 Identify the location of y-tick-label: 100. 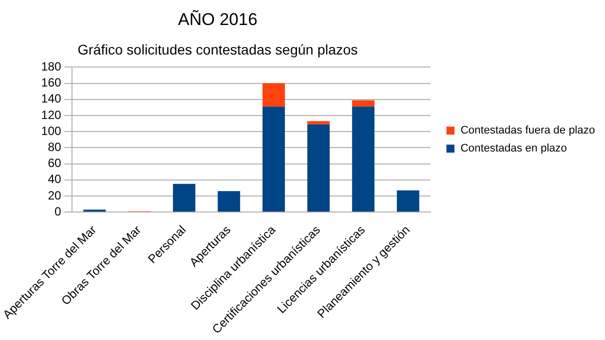
(51, 131).